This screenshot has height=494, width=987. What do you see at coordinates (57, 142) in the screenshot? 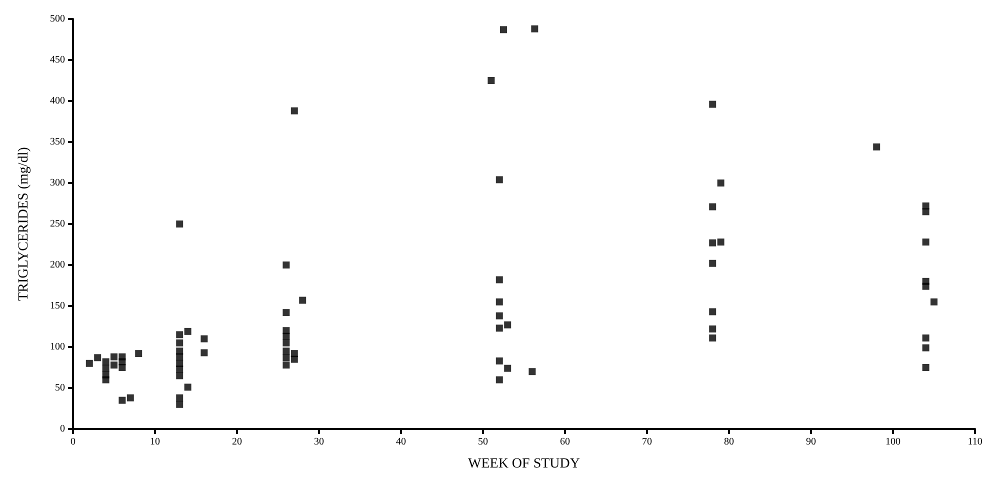
I see `y-tick-label: 350` at bounding box center [57, 142].